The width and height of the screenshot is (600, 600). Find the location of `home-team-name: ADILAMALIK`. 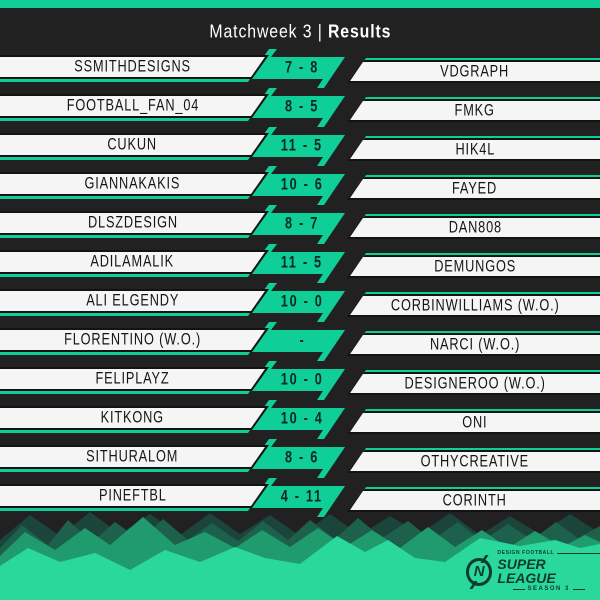

home-team-name: ADILAMALIK is located at coordinates (132, 261).